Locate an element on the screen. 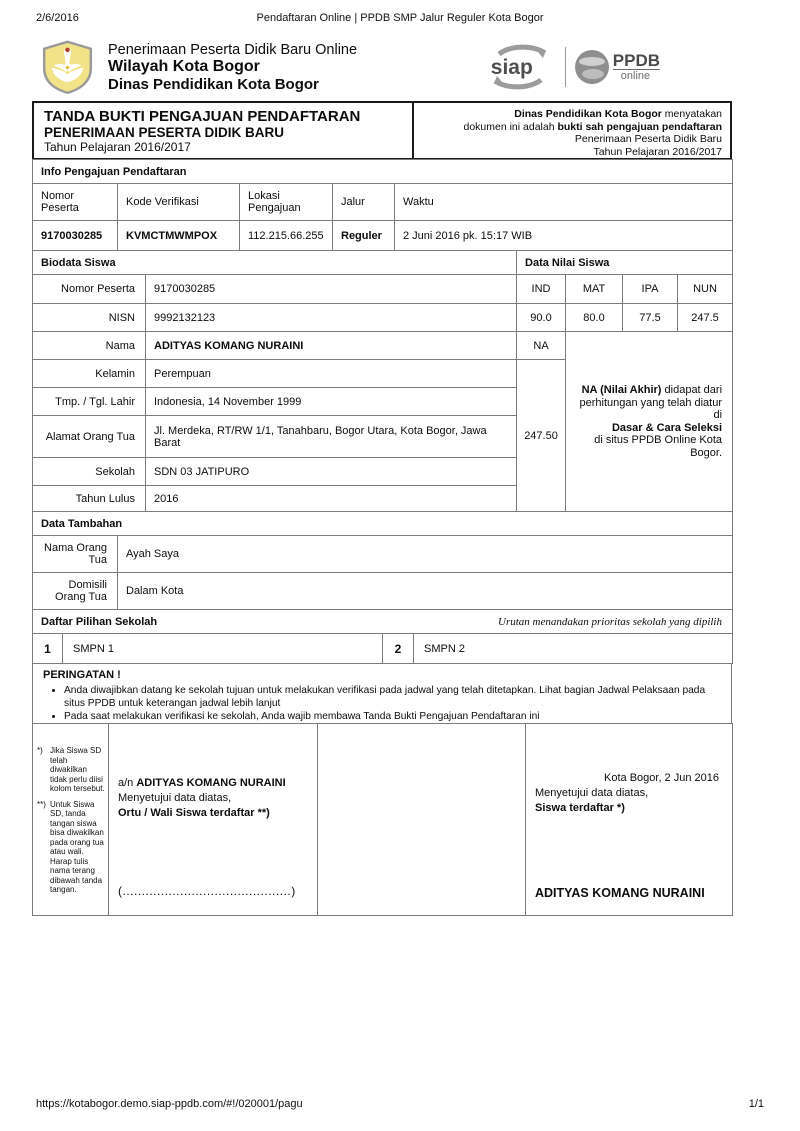 Image resolution: width=800 pixels, height=1131 pixels. biodata-value: 9170030285 is located at coordinates (331, 289).